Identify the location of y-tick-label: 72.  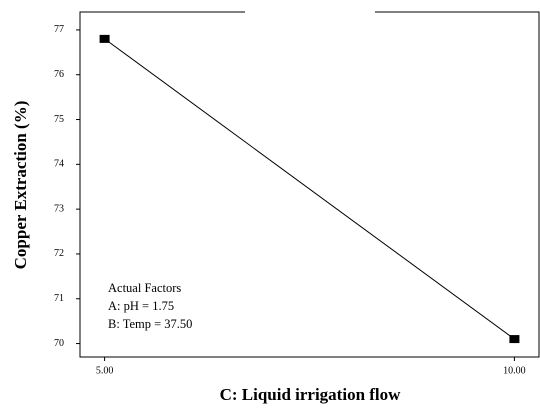
(59, 253).